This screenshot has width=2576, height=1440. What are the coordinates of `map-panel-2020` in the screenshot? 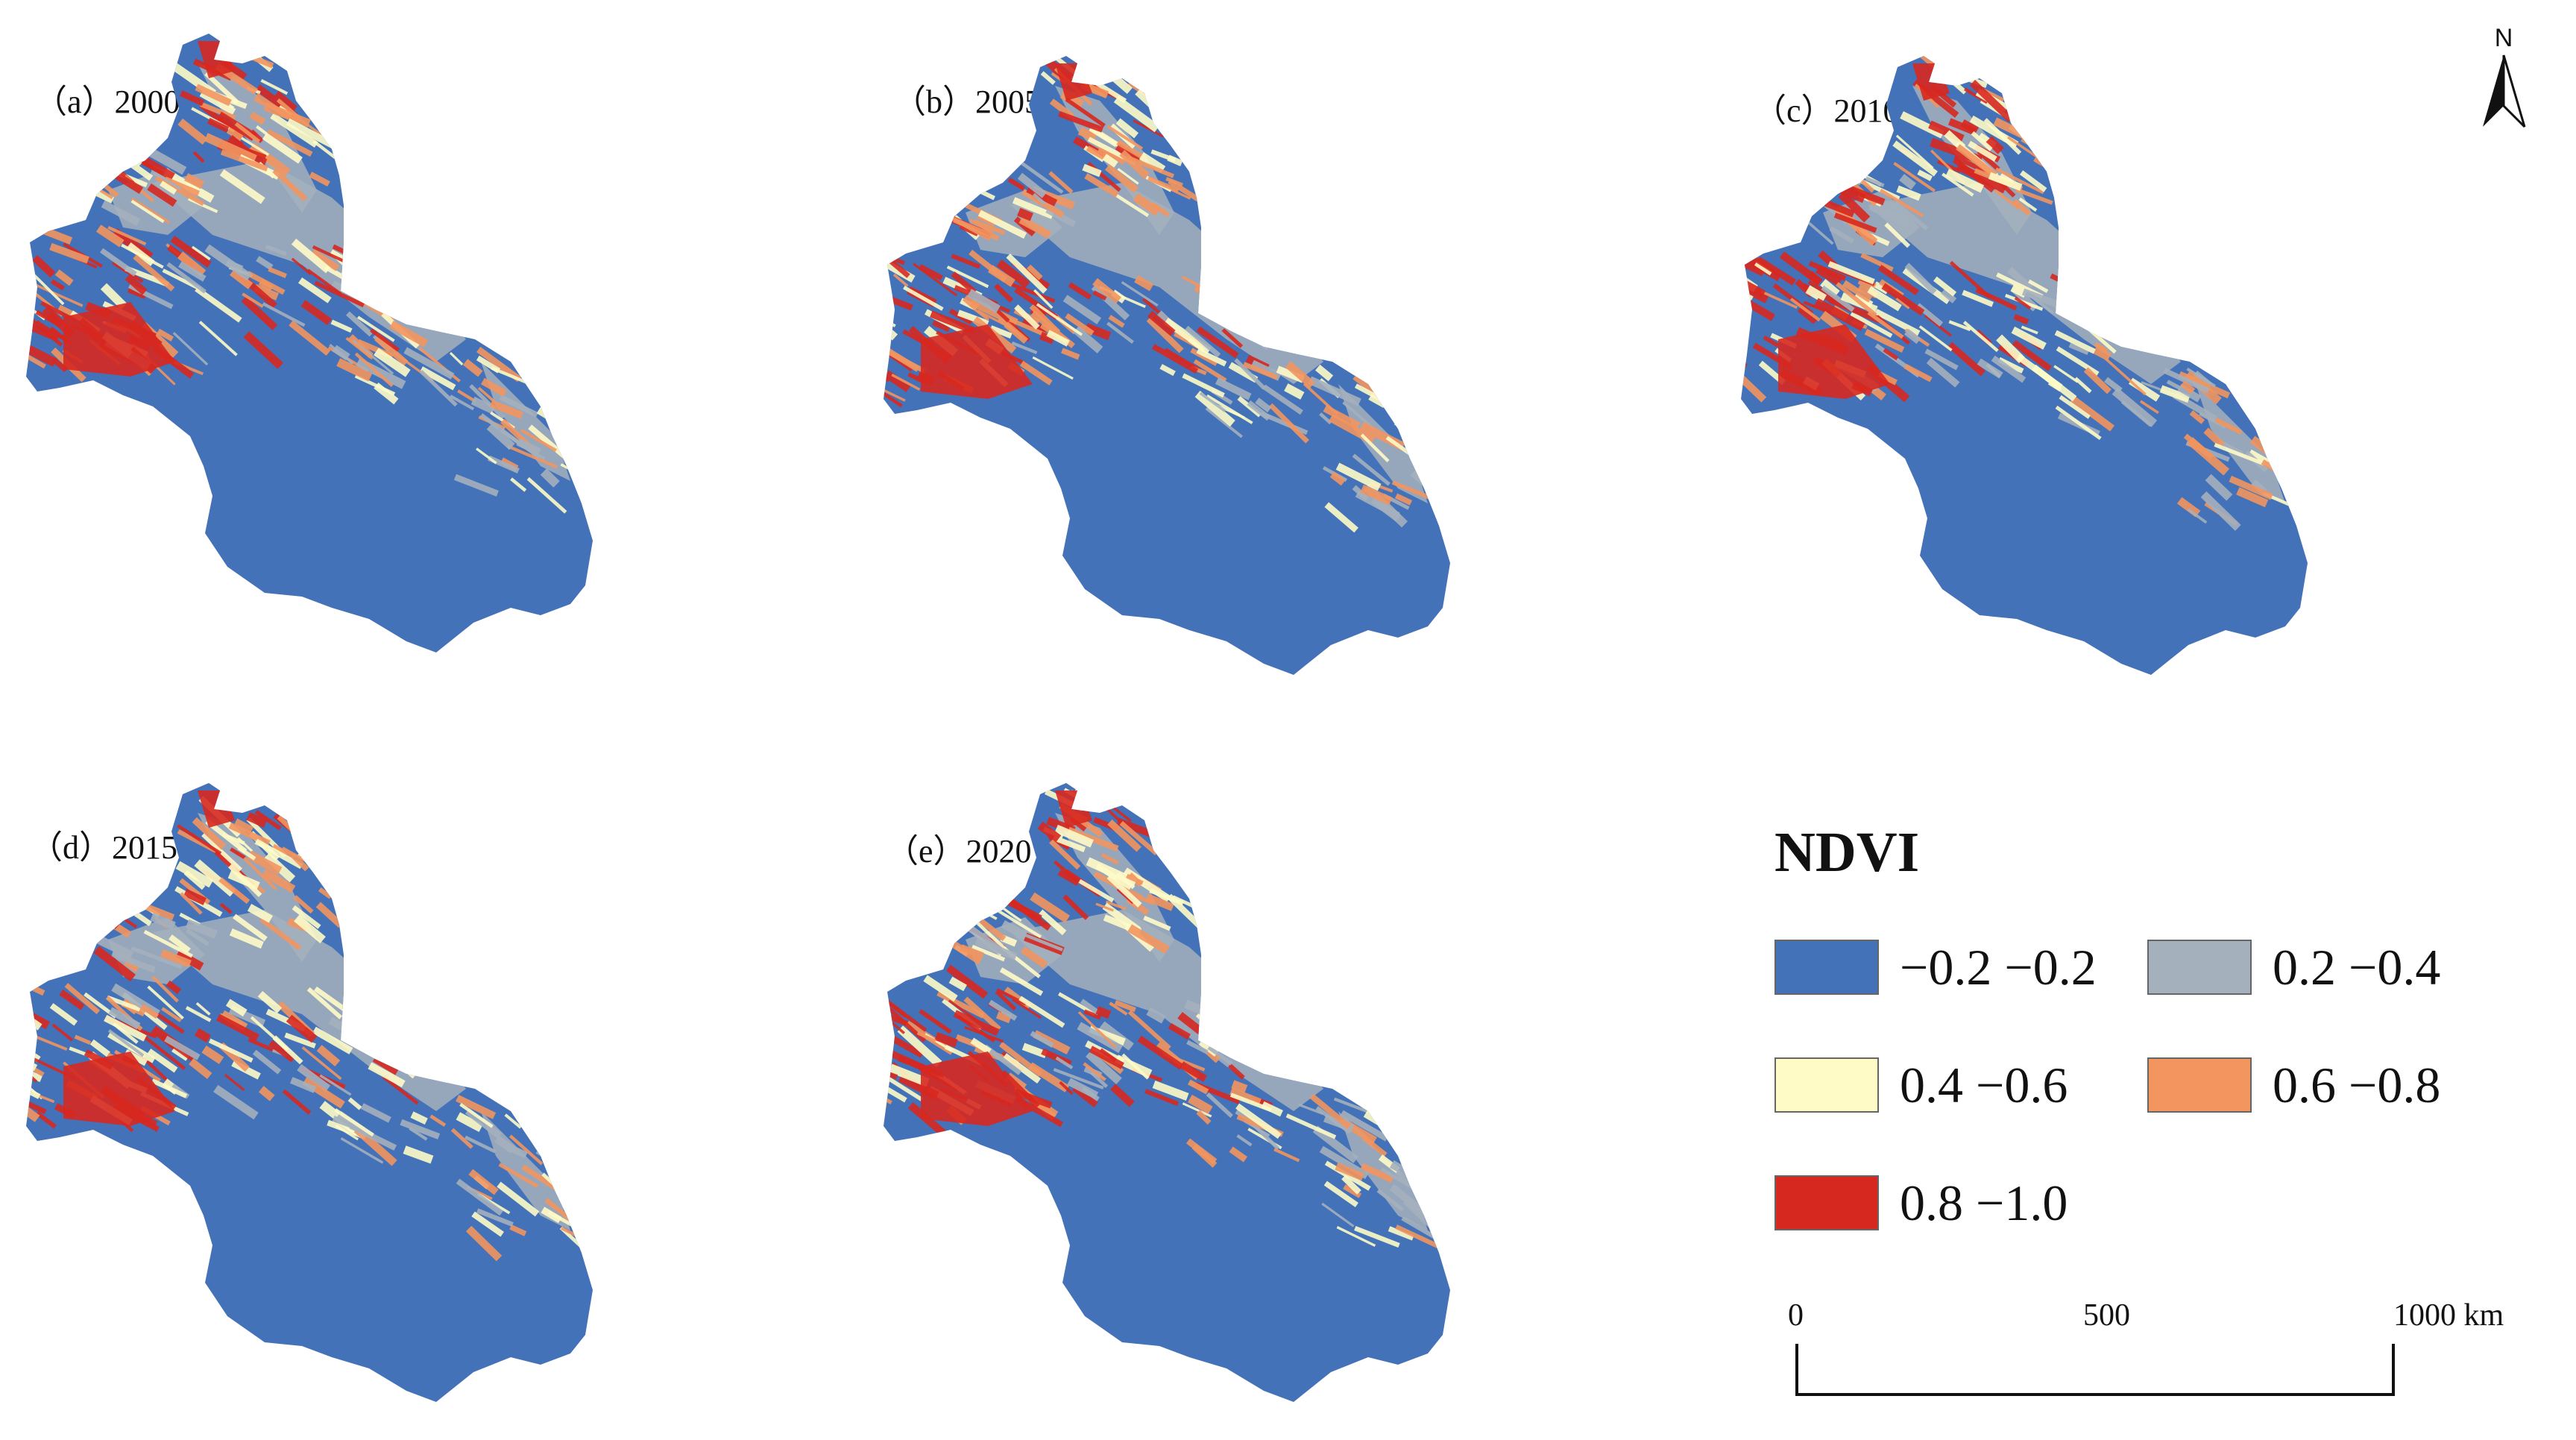 It's located at (1167, 1092).